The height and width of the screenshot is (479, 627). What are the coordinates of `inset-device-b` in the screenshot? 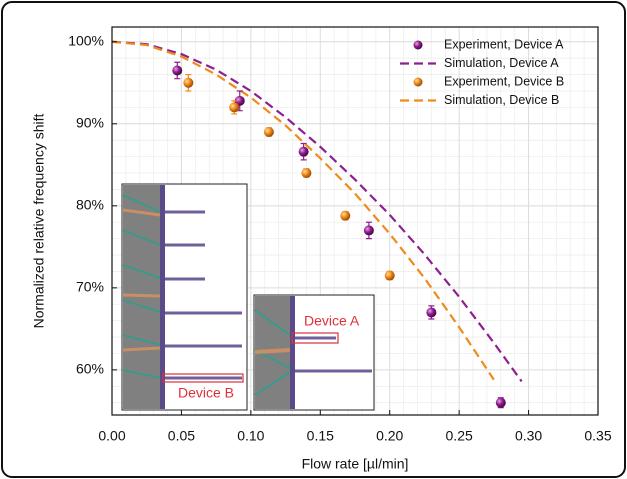 It's located at (184, 297).